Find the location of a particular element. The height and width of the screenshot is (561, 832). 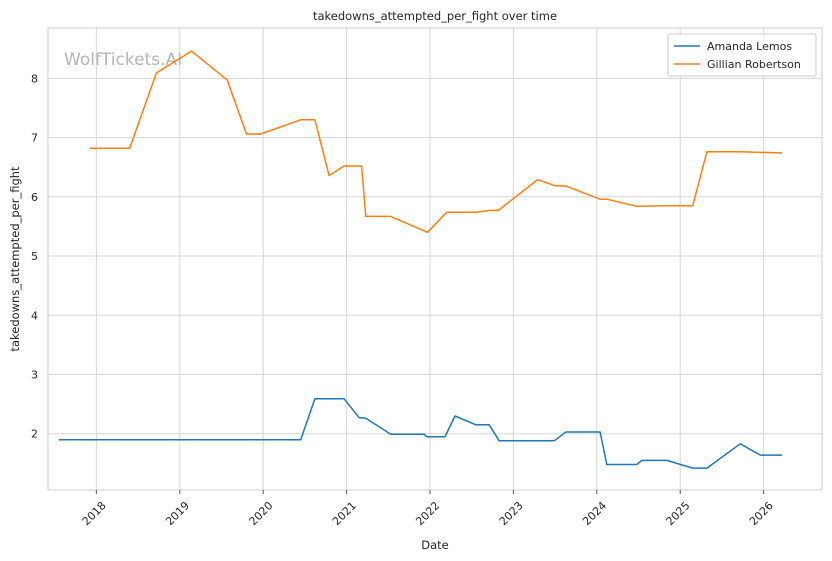

y-axis-title: takedowns_attempted_per_fight is located at coordinates (15, 259).